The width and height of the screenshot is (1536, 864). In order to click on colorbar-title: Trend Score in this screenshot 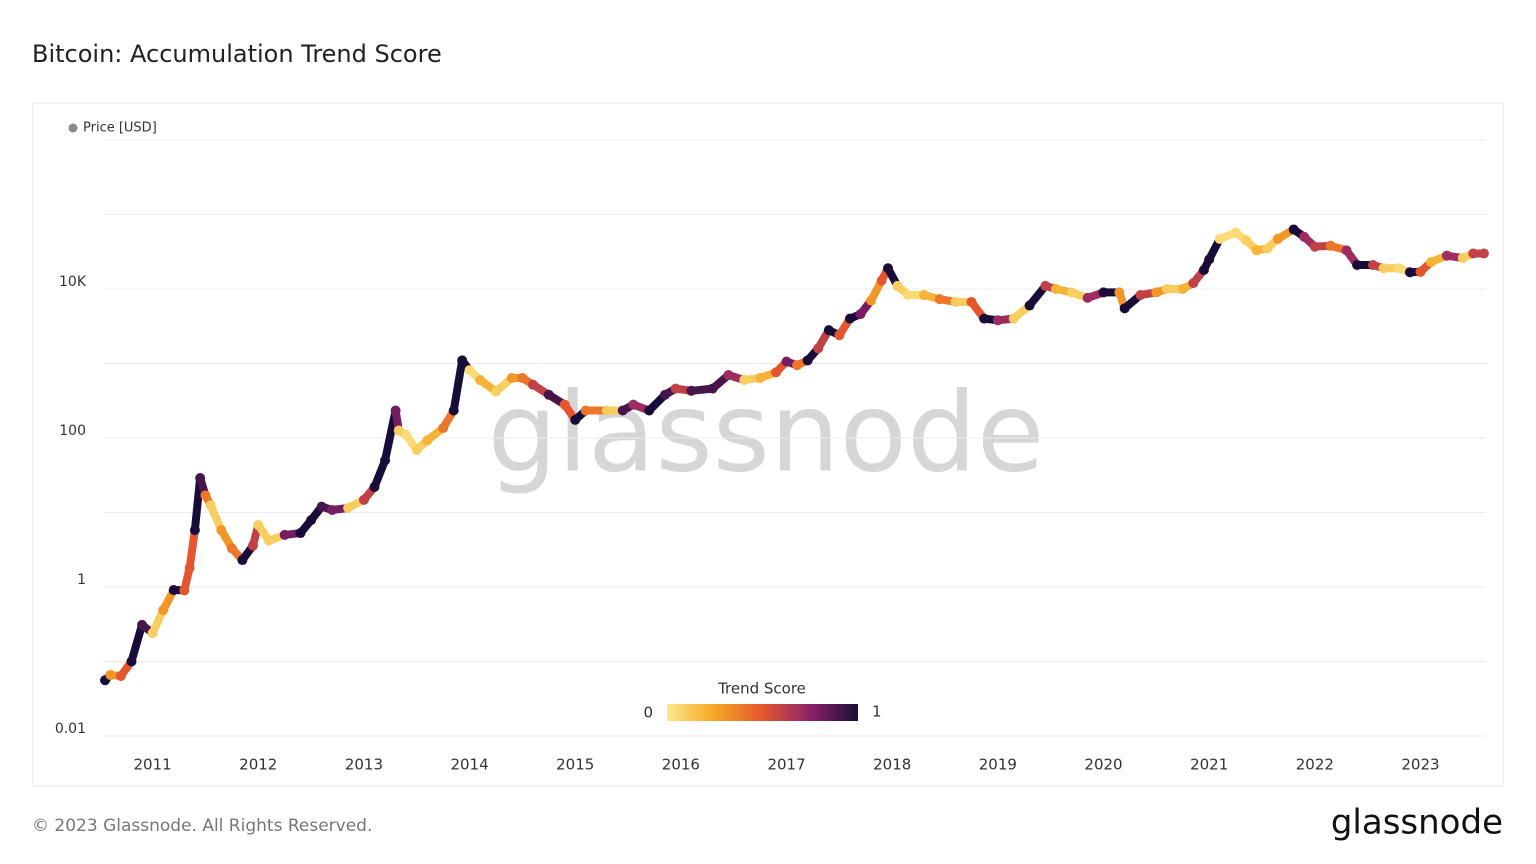, I will do `click(761, 689)`.